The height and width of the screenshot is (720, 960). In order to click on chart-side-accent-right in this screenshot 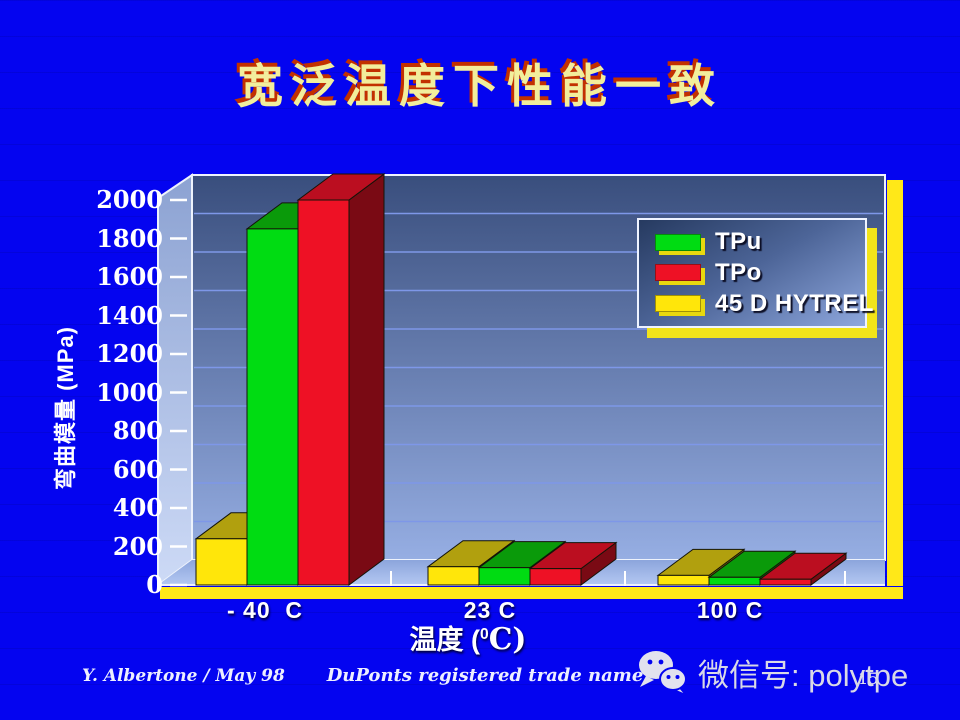, I will do `click(895, 383)`.